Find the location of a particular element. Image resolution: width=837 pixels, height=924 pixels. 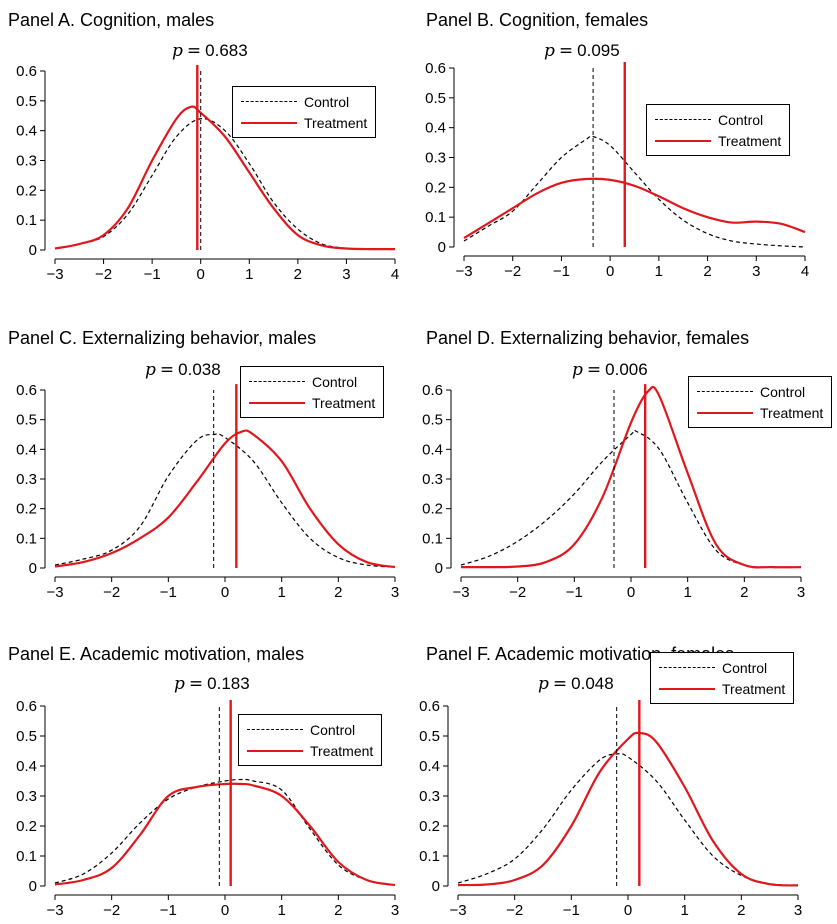

density-plot: 0 0.1 0.2 0.3 0.4 0.5 0.6 −3 −2 −1 0 1 2 3 4 is located at coordinates (617, 170).